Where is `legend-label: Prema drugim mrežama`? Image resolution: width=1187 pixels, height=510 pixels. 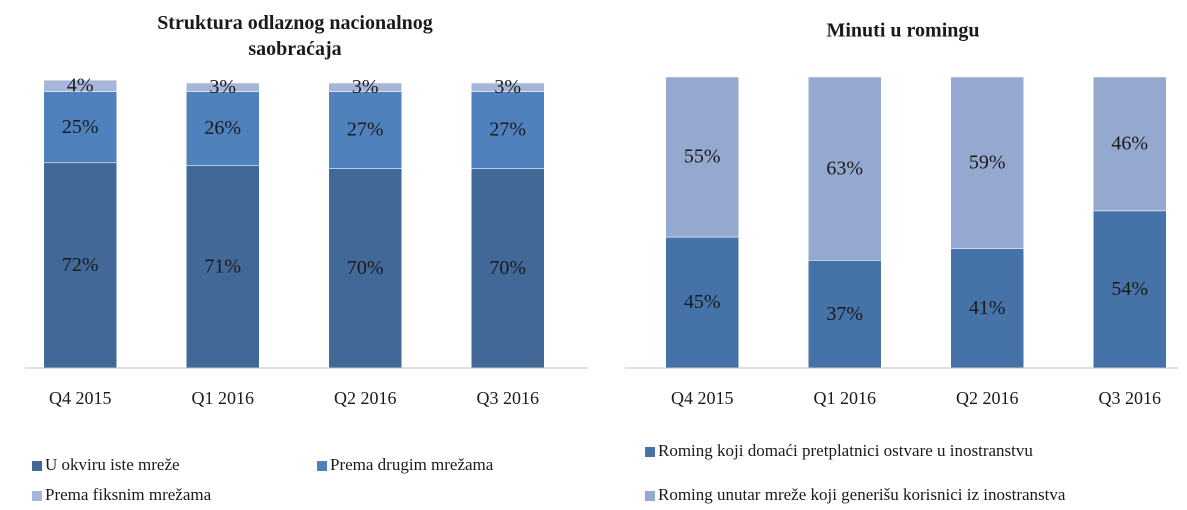 legend-label: Prema drugim mrežama is located at coordinates (412, 464).